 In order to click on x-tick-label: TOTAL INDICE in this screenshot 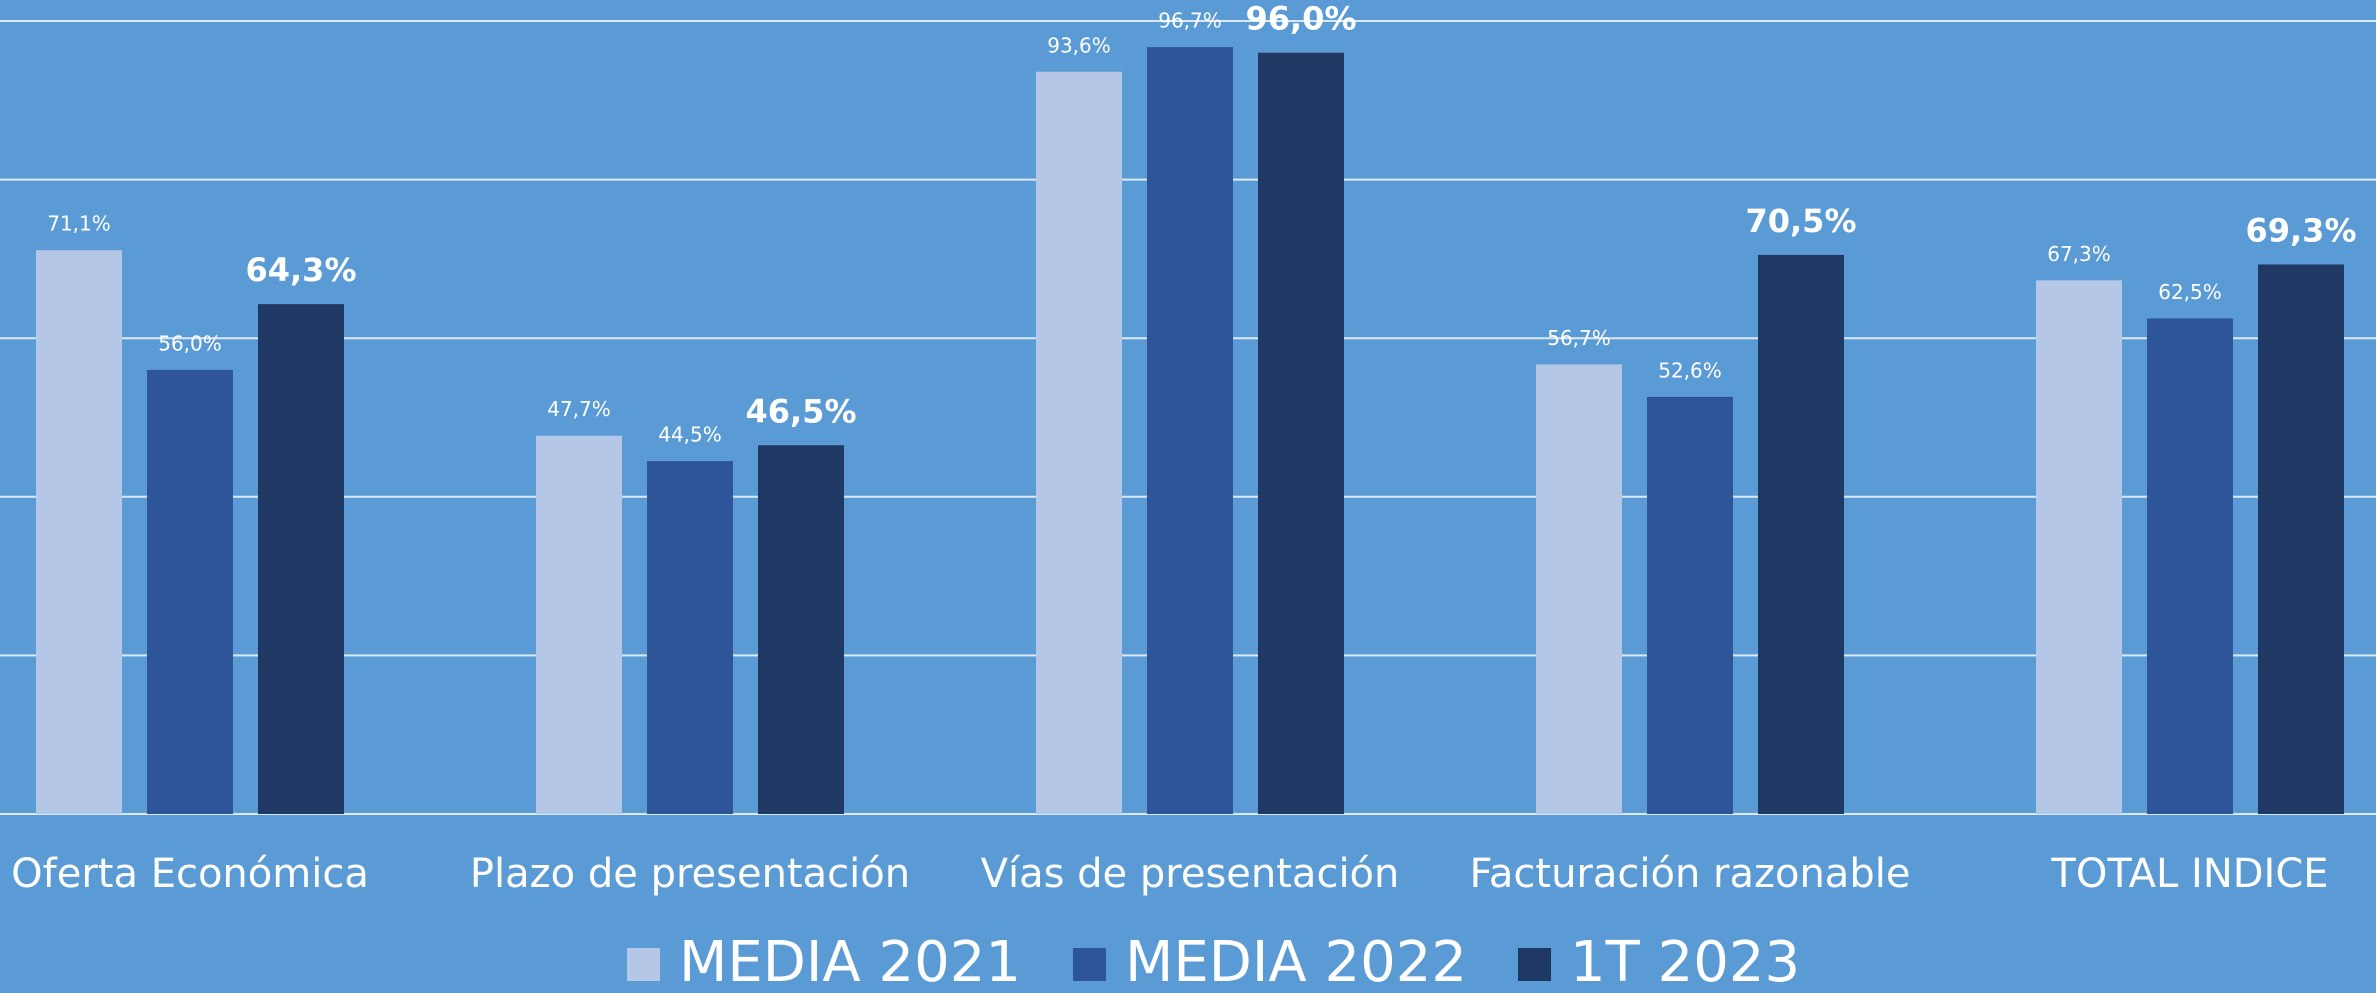, I will do `click(2189, 874)`.